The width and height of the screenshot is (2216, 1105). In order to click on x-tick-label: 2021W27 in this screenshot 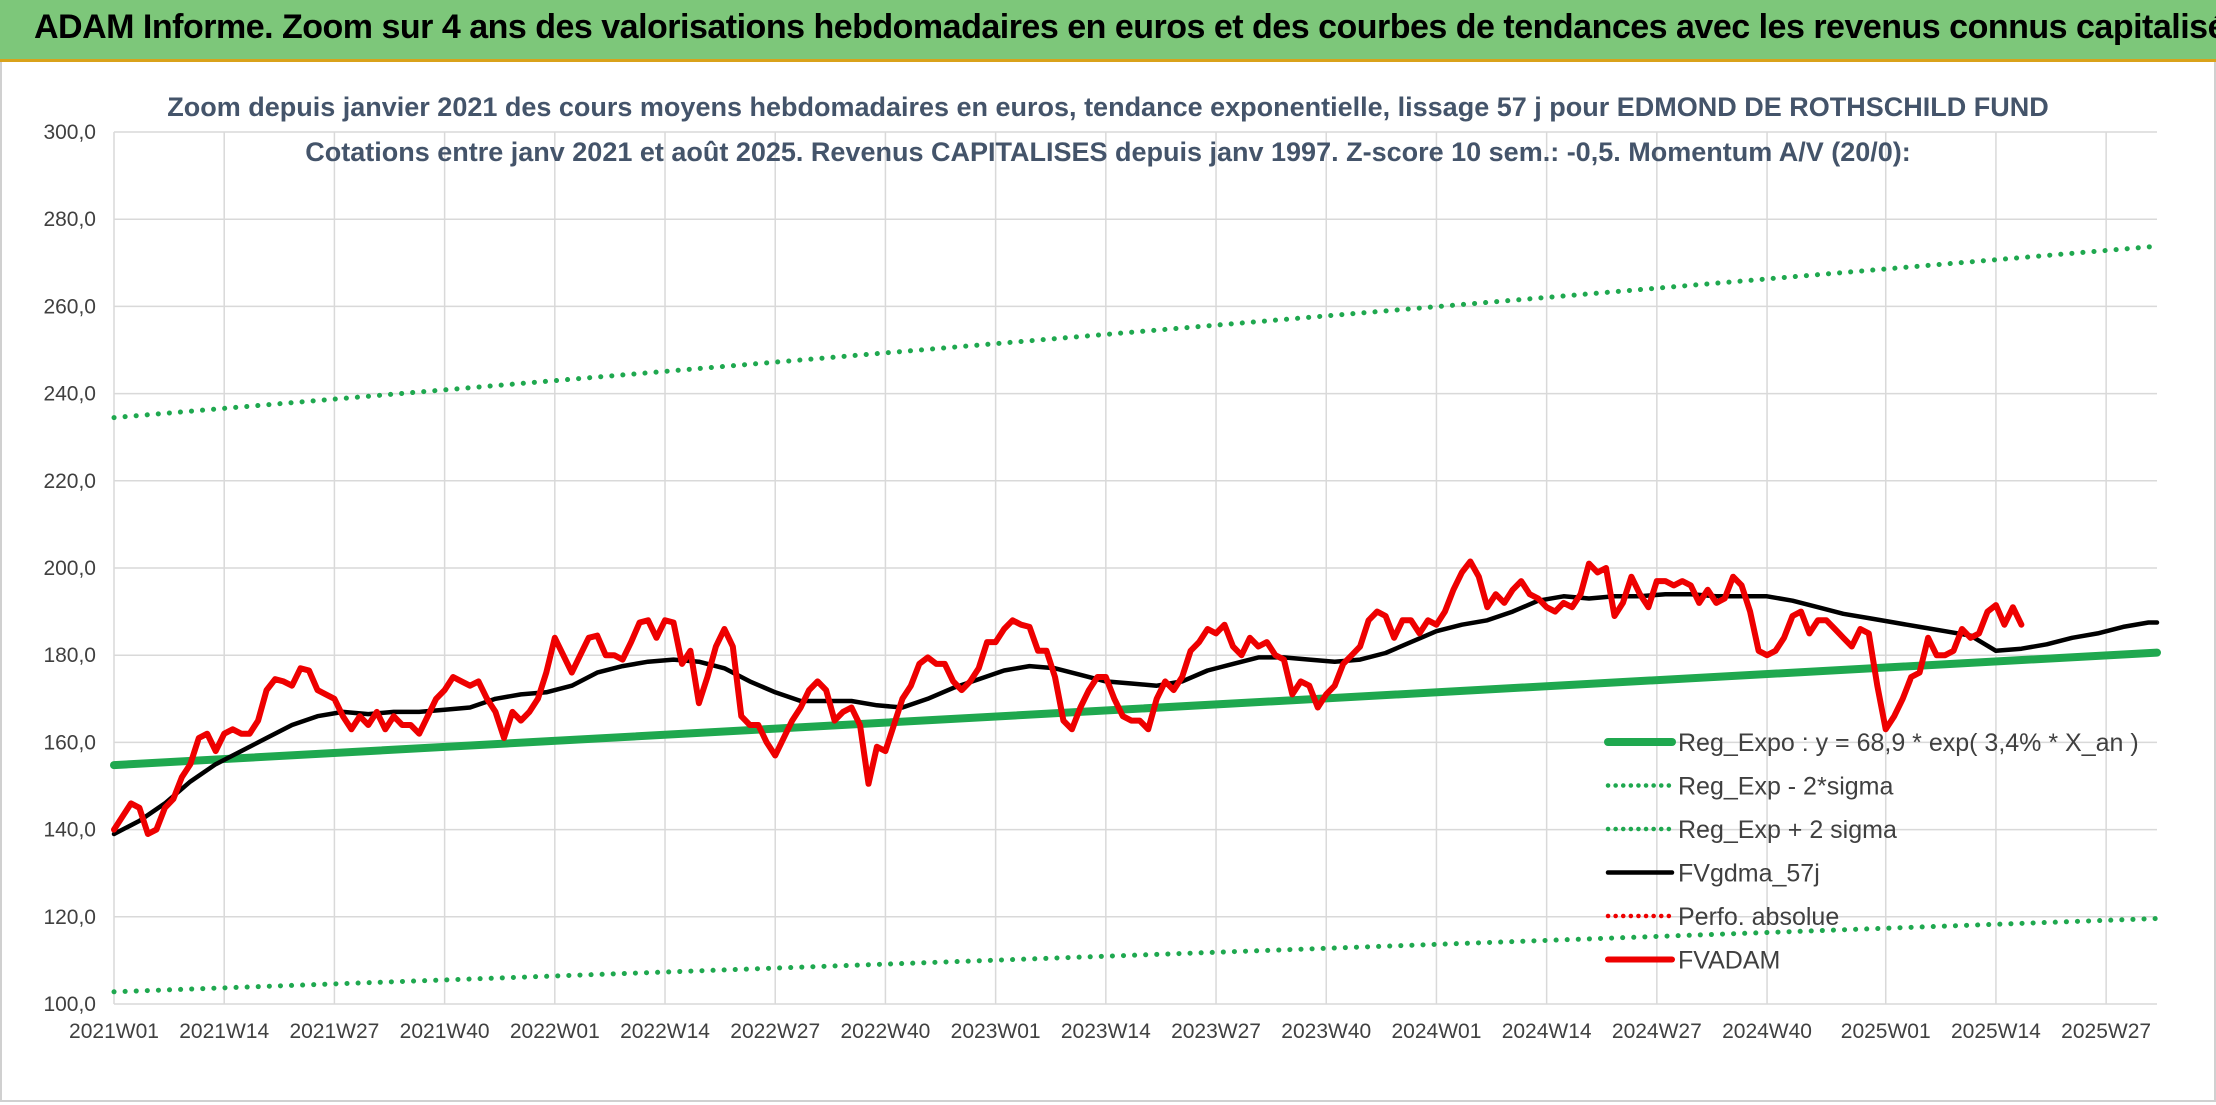, I will do `click(334, 1031)`.